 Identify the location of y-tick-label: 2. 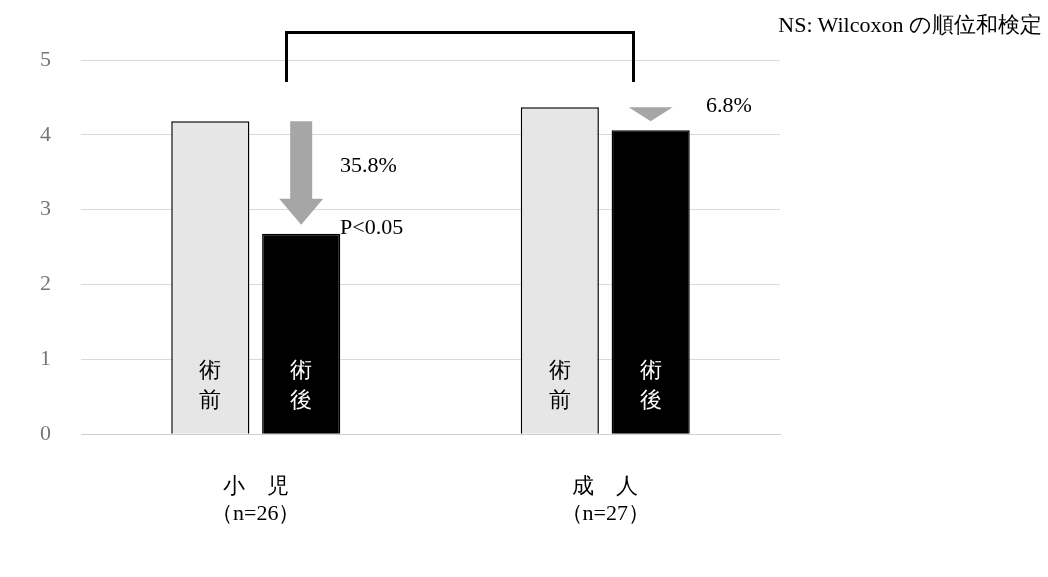
(45, 283).